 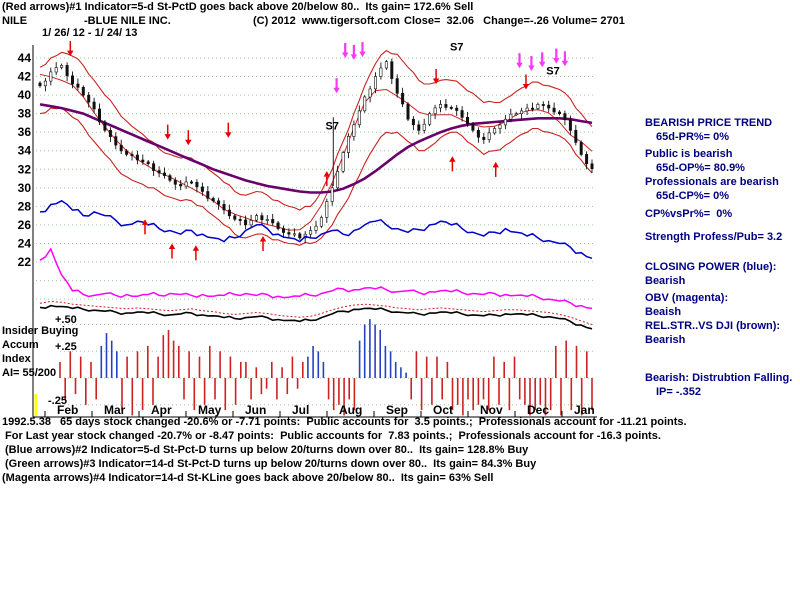 I want to click on professional-sentiment: Professionals are bearish, so click(x=712, y=182).